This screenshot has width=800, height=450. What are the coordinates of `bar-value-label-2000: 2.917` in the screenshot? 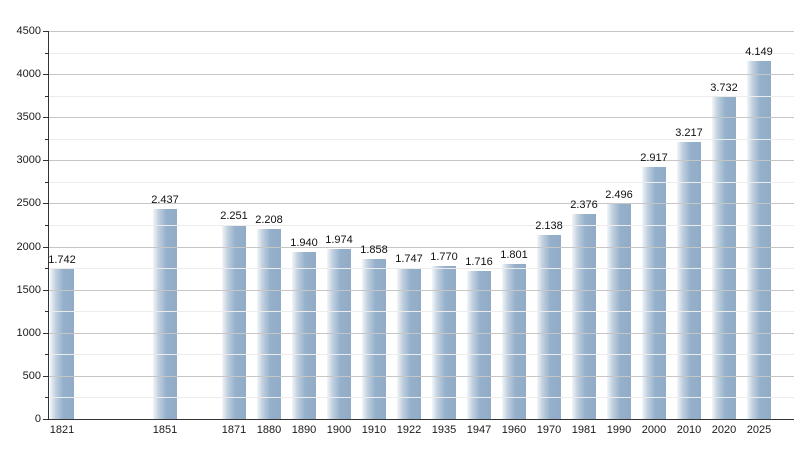 It's located at (654, 158).